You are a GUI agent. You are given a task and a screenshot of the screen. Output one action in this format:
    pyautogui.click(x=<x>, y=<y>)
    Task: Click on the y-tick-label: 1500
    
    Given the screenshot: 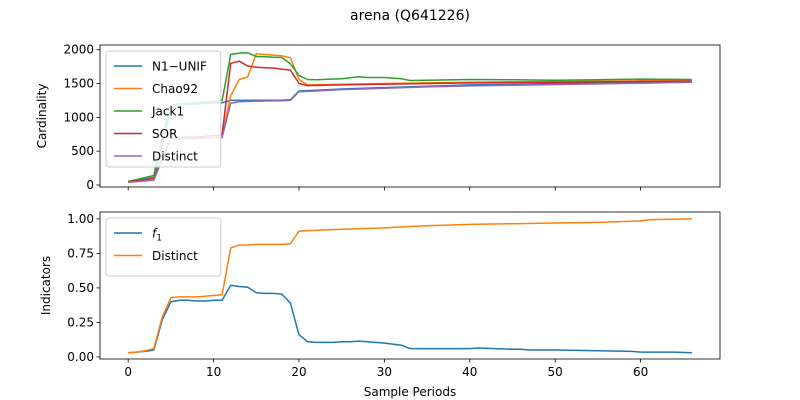 What is the action you would take?
    pyautogui.click(x=78, y=84)
    